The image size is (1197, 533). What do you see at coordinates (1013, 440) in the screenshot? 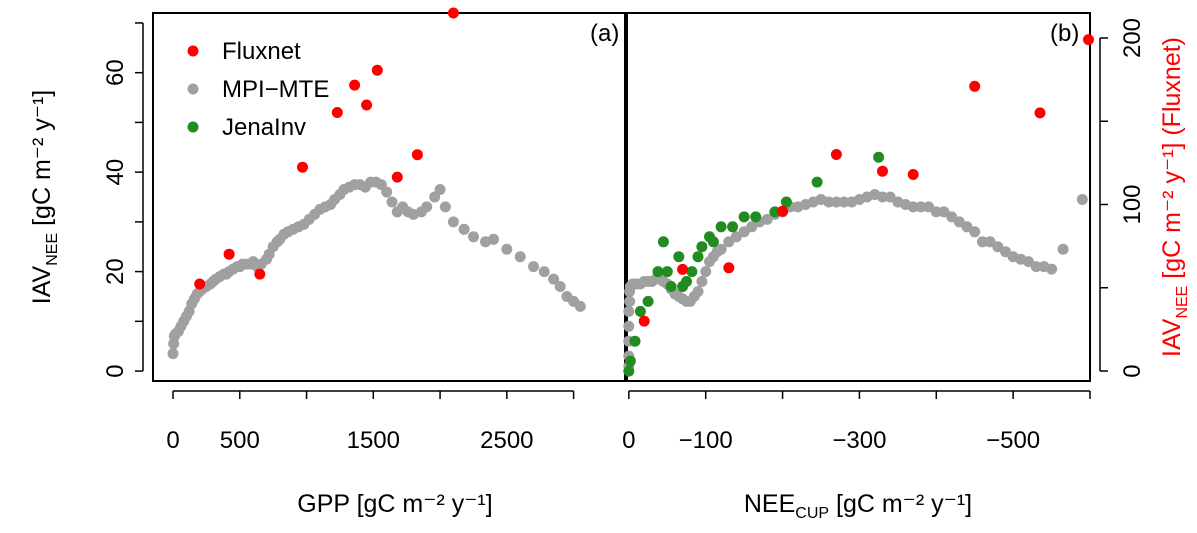
I see `x-tick-label-b-neg500: −500` at bounding box center [1013, 440].